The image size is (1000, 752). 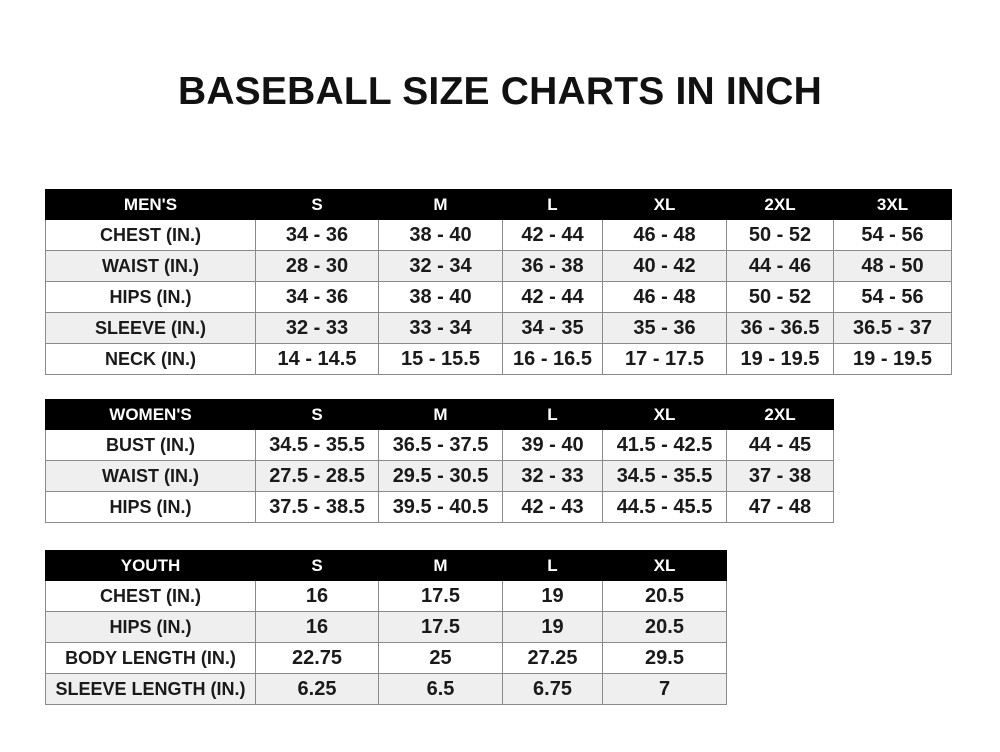 What do you see at coordinates (317, 507) in the screenshot?
I see `measurement-cell: 37.5 - 38.5` at bounding box center [317, 507].